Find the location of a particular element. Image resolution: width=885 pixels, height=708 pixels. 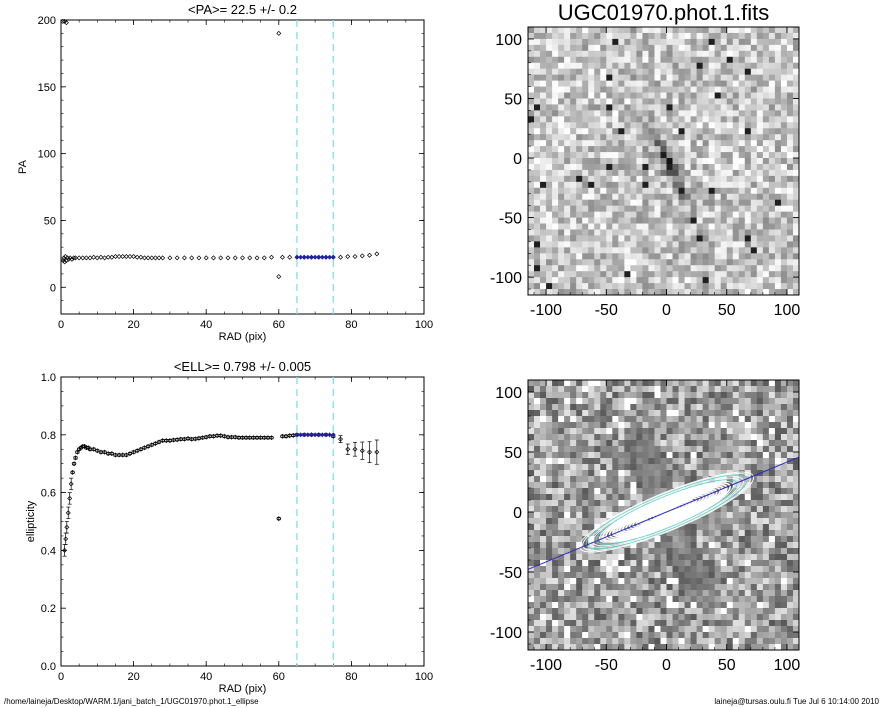

major-axis-line is located at coordinates (663, 513).